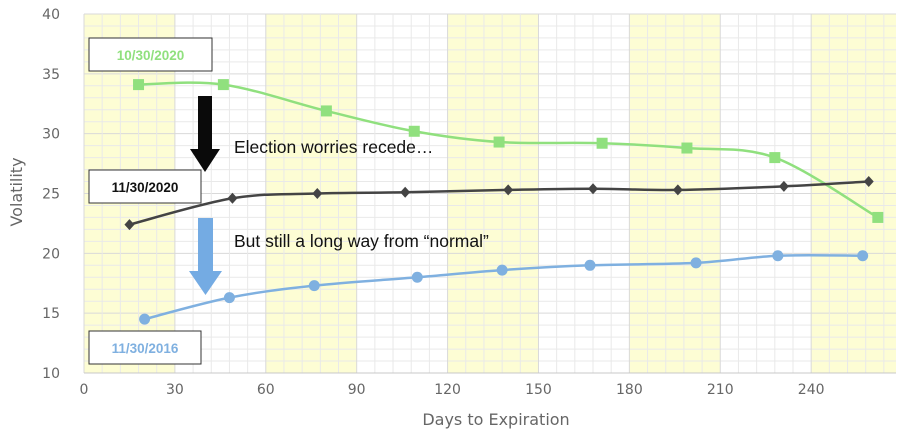  I want to click on y-tick-label: 25, so click(51, 195).